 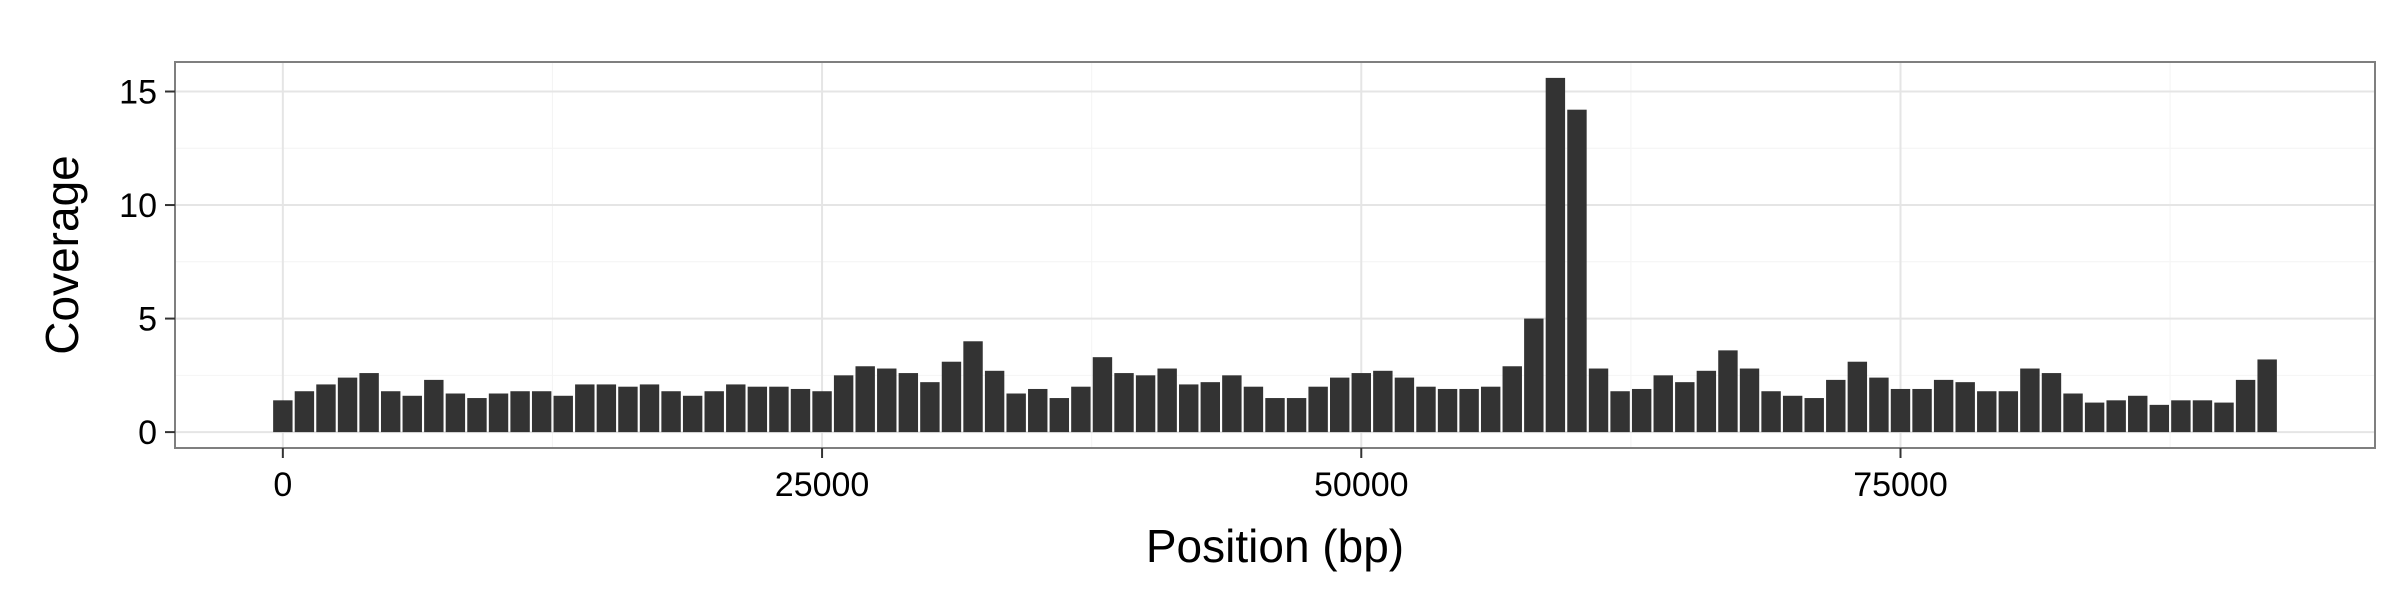 What do you see at coordinates (138, 93) in the screenshot?
I see `y-tick-label: 15` at bounding box center [138, 93].